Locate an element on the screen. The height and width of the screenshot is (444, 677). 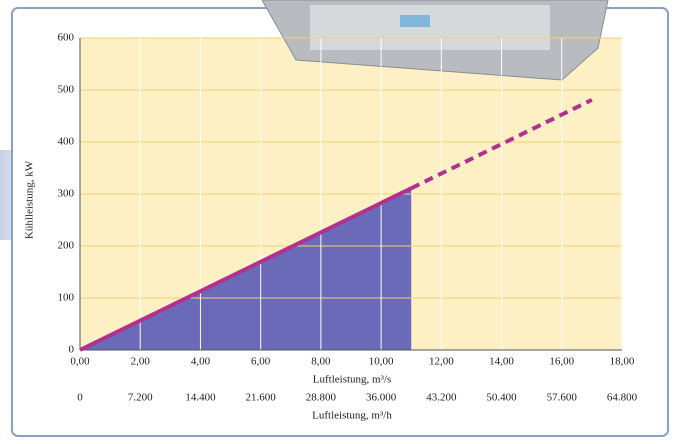
photo-panel is located at coordinates (430, 27).